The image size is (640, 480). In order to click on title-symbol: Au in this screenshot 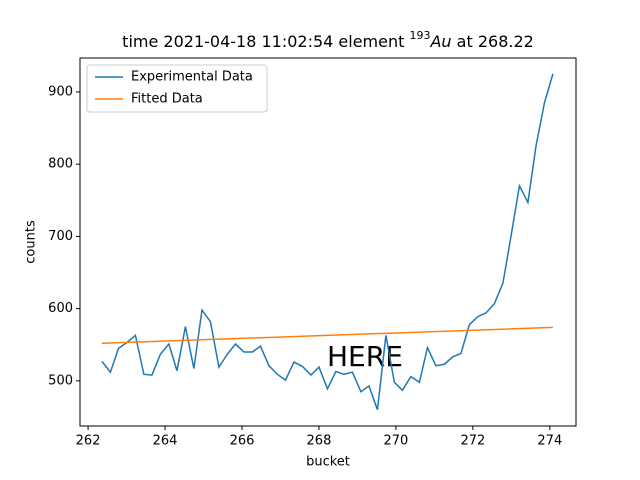, I will do `click(440, 41)`.